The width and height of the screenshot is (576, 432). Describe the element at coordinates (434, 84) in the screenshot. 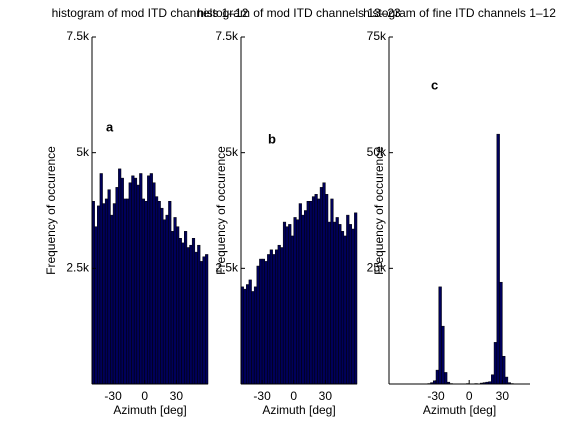

I see `annotation: c` at that location.